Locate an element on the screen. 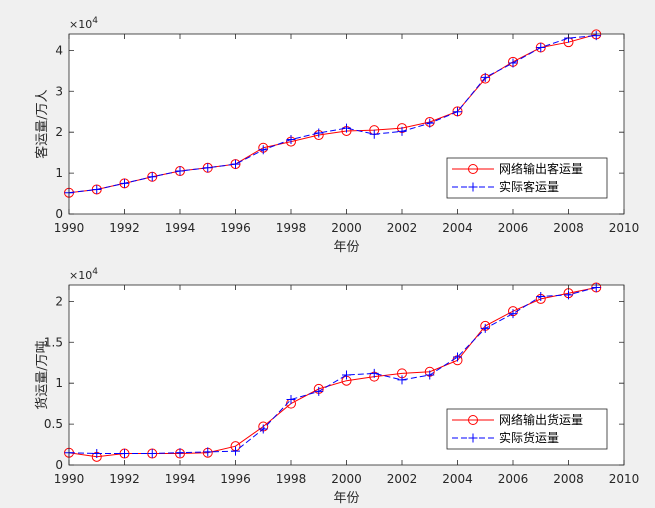 The height and width of the screenshot is (508, 655). legend-label: 实际货运量 is located at coordinates (529, 437).